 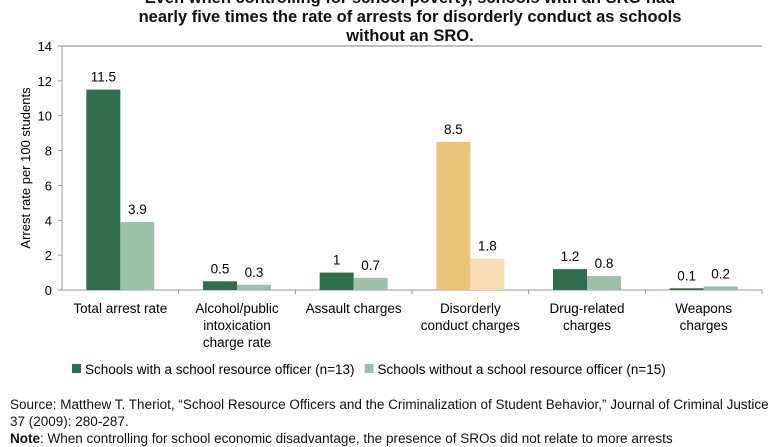 What do you see at coordinates (254, 272) in the screenshot?
I see `data-label: 0.3` at bounding box center [254, 272].